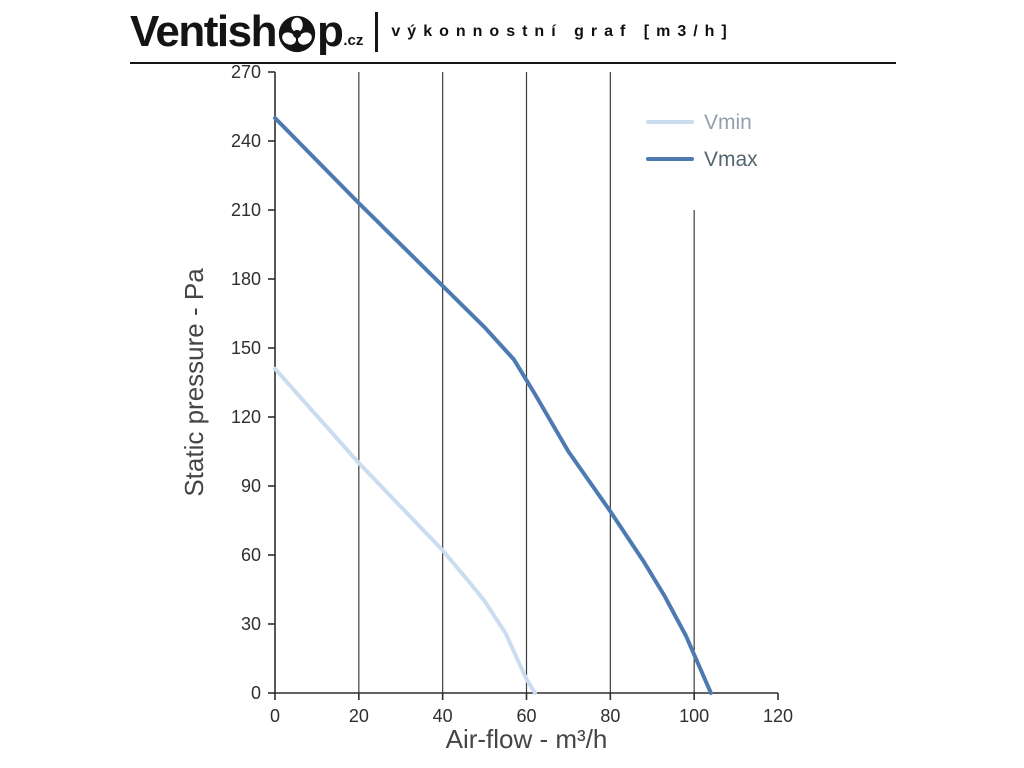 Image resolution: width=1024 pixels, height=768 pixels. What do you see at coordinates (526, 716) in the screenshot?
I see `x-tick-label-60: 60` at bounding box center [526, 716].